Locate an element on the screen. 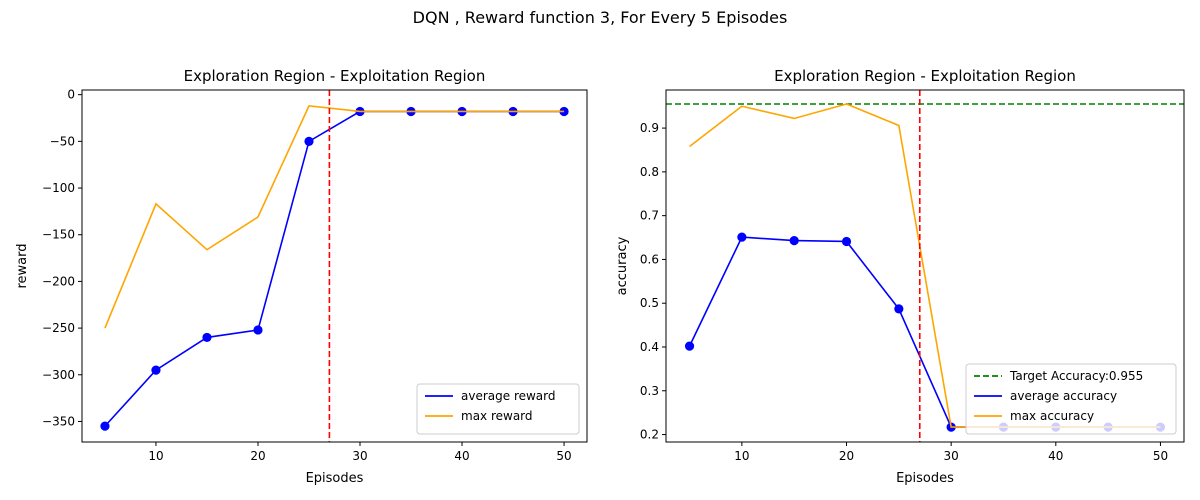 This screenshot has width=1200, height=500. y-tick-label: −250 is located at coordinates (58, 328).